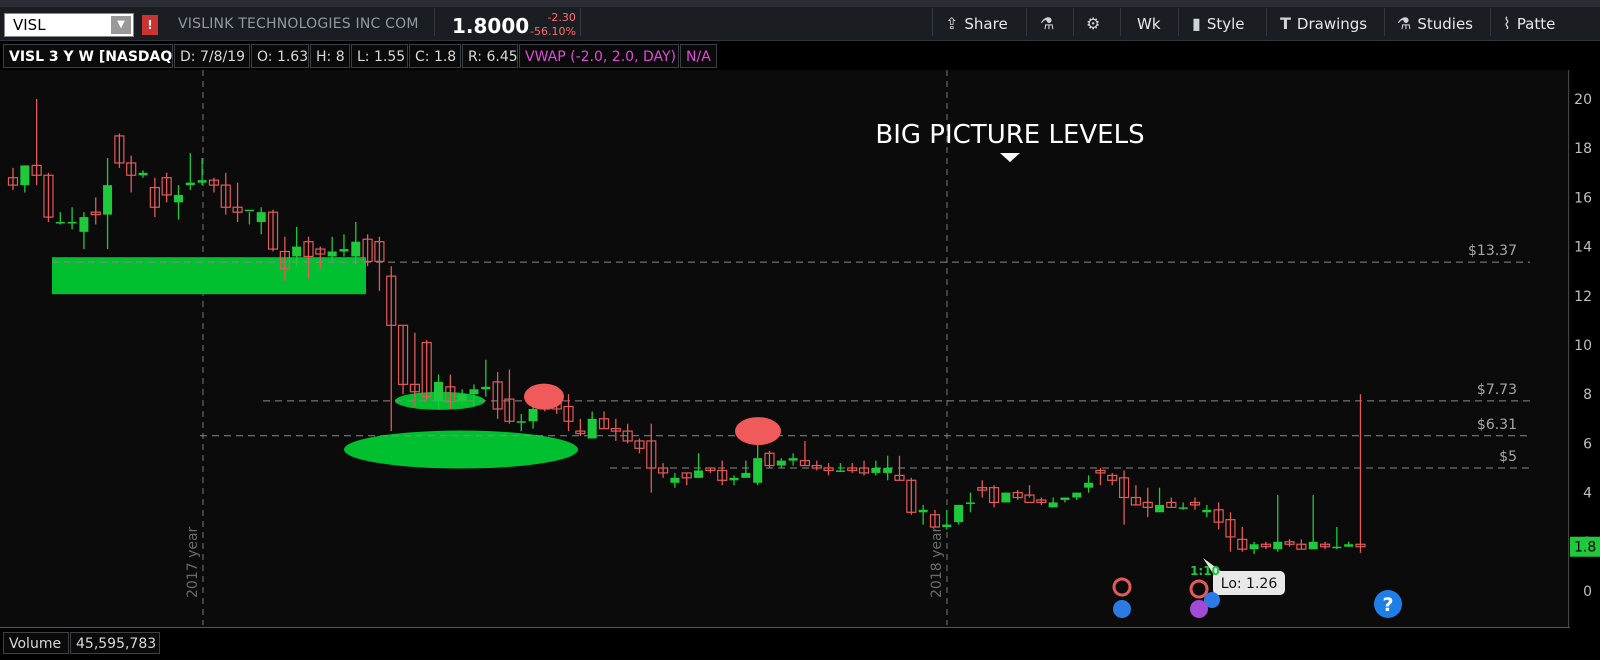 This screenshot has width=1600, height=660. I want to click on flask-button: ⚗, so click(1050, 24).